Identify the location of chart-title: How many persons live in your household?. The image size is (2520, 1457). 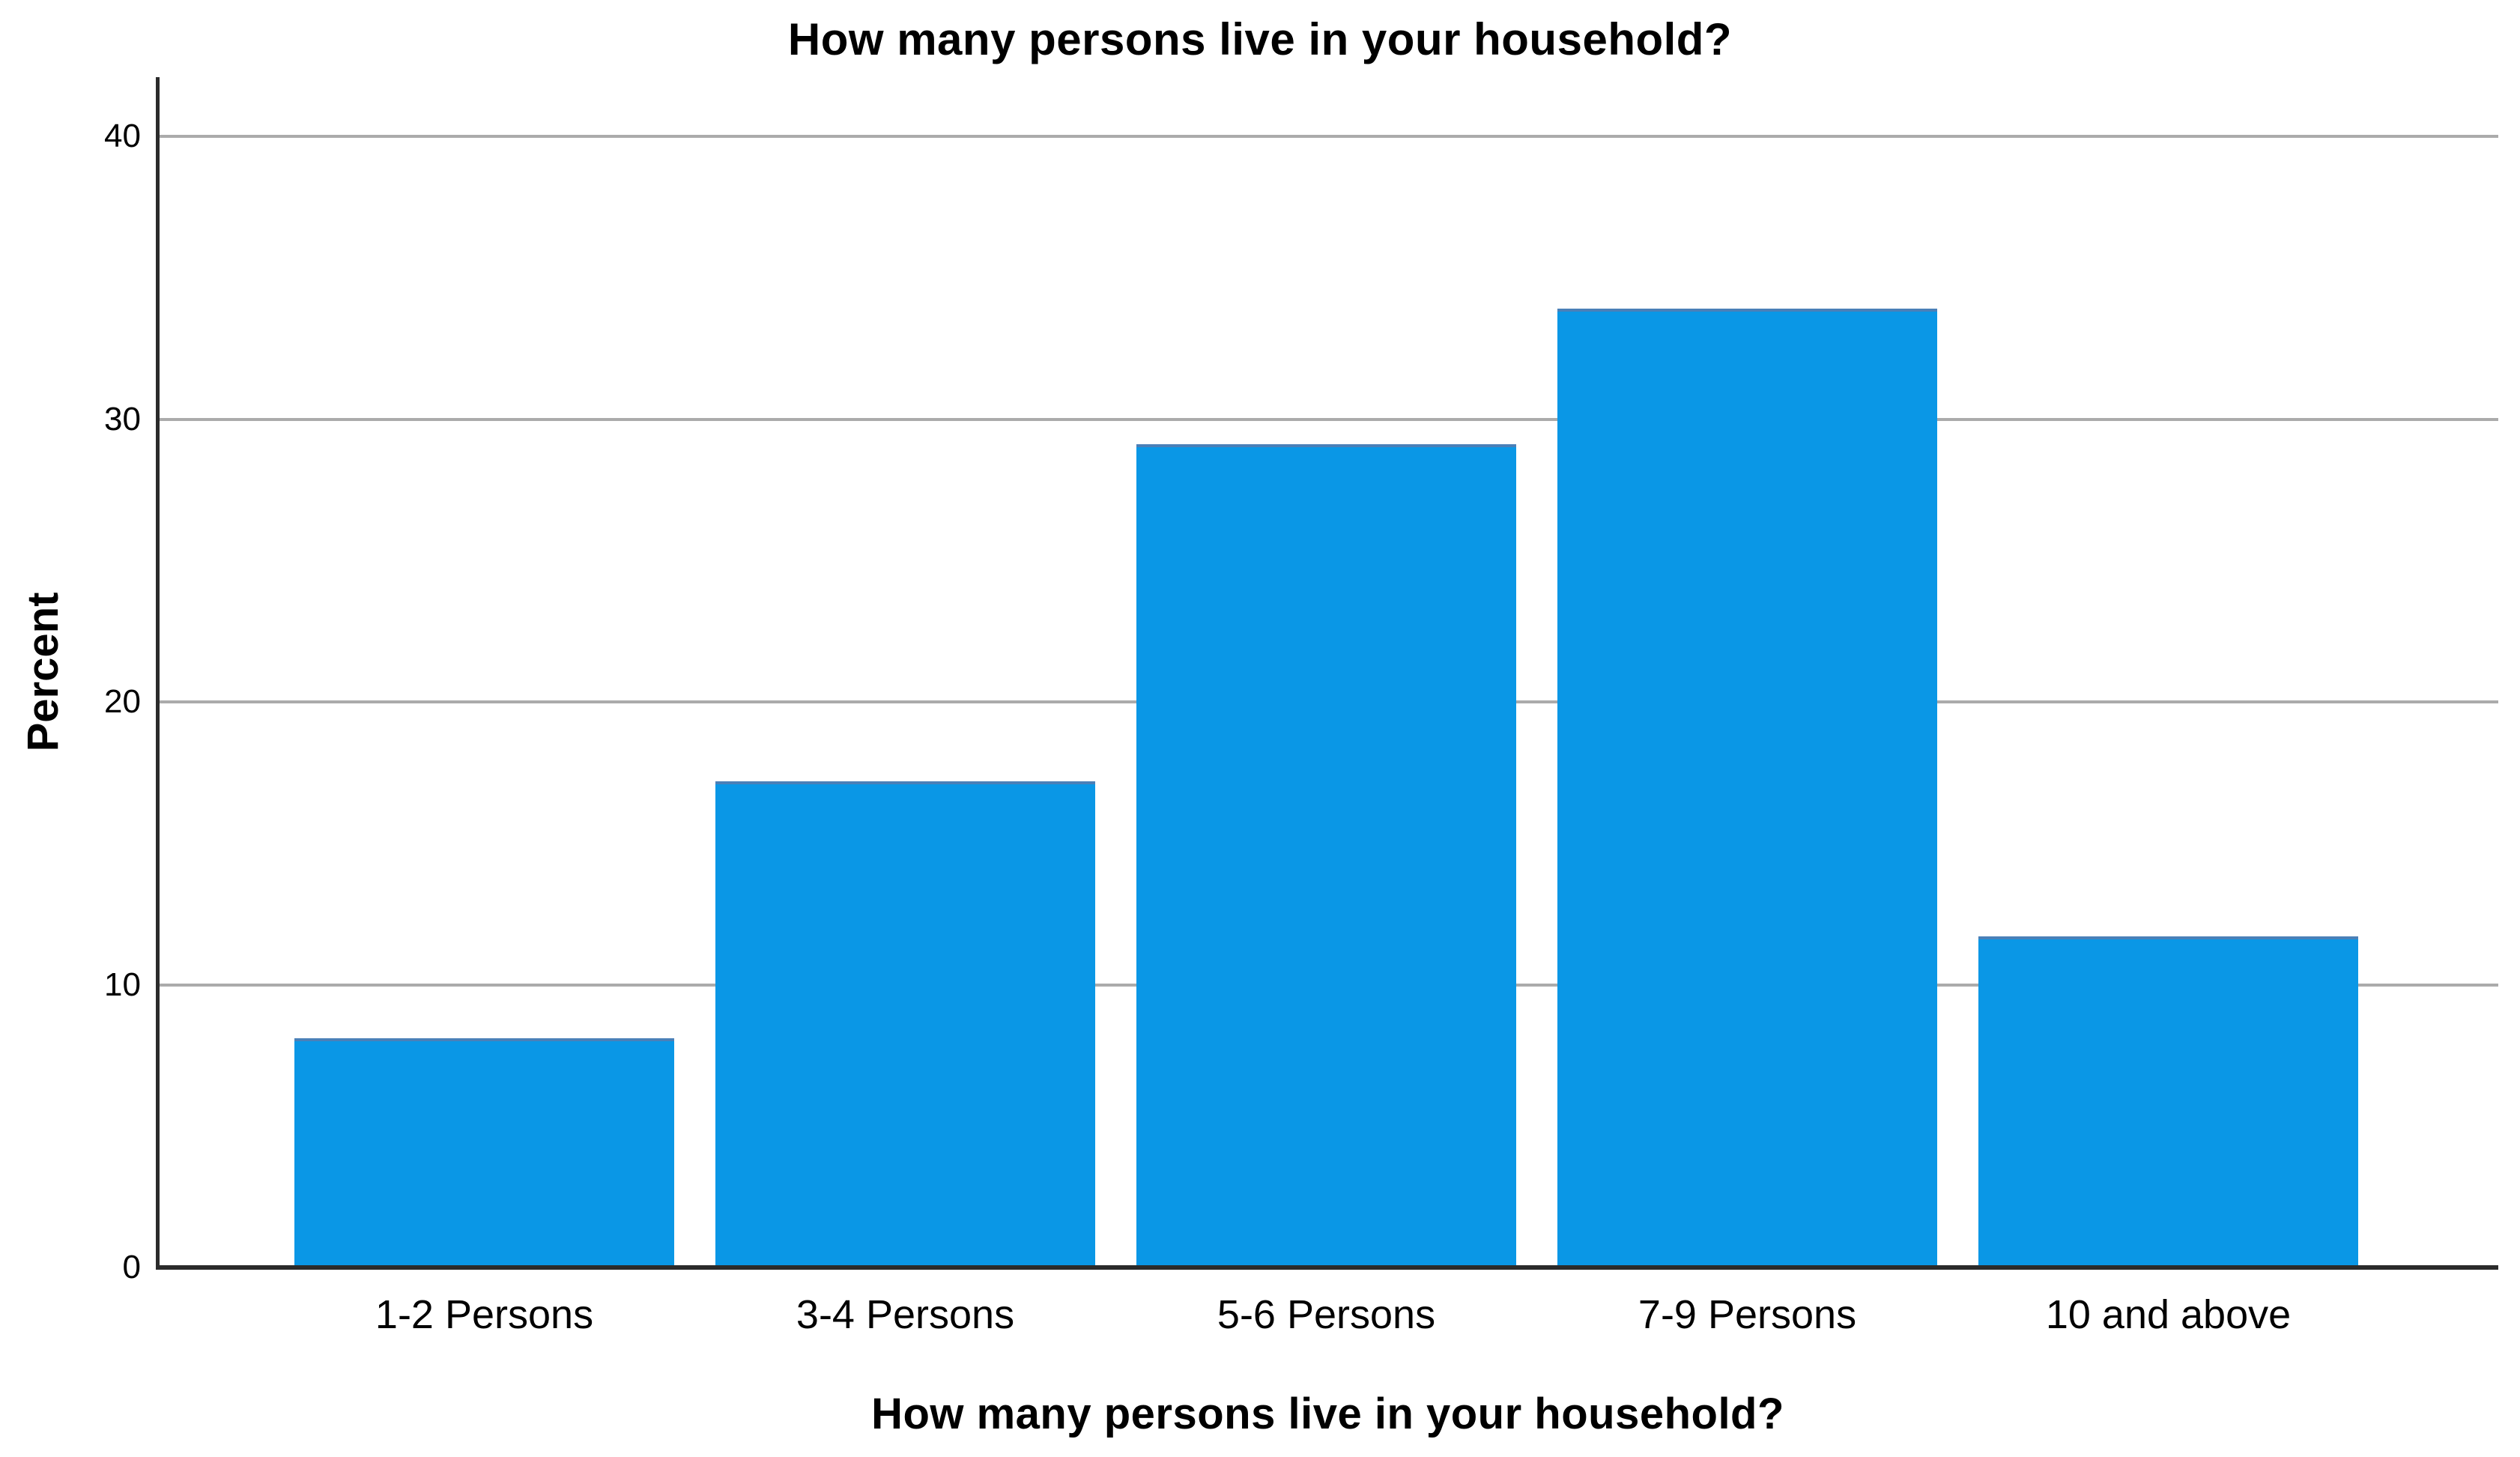
(1260, 39).